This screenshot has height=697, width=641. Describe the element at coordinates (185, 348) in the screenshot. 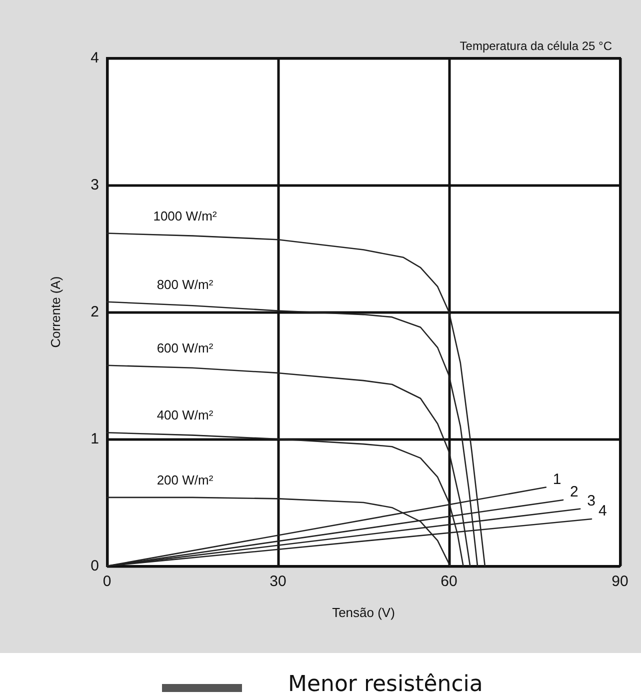

I see `series-label: 600 W/m²` at that location.